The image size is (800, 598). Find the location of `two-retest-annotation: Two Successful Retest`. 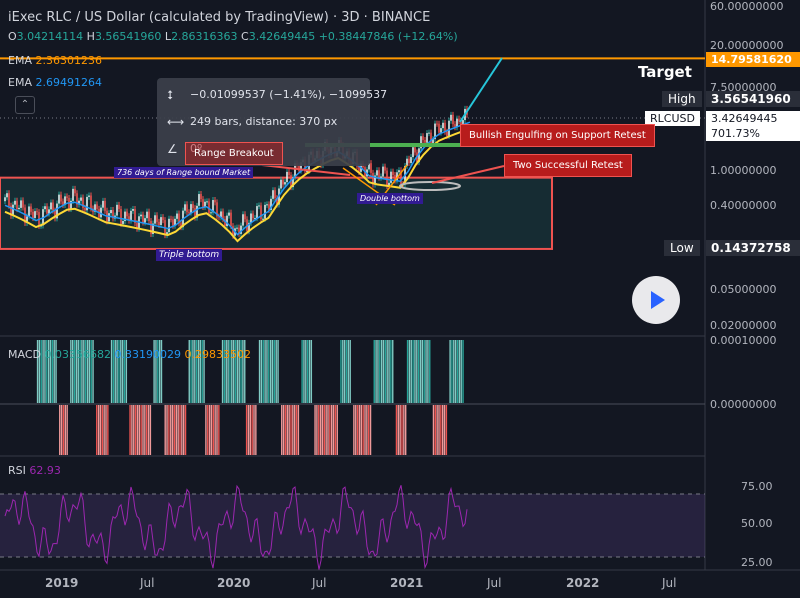

two-retest-annotation: Two Successful Retest is located at coordinates (568, 165).